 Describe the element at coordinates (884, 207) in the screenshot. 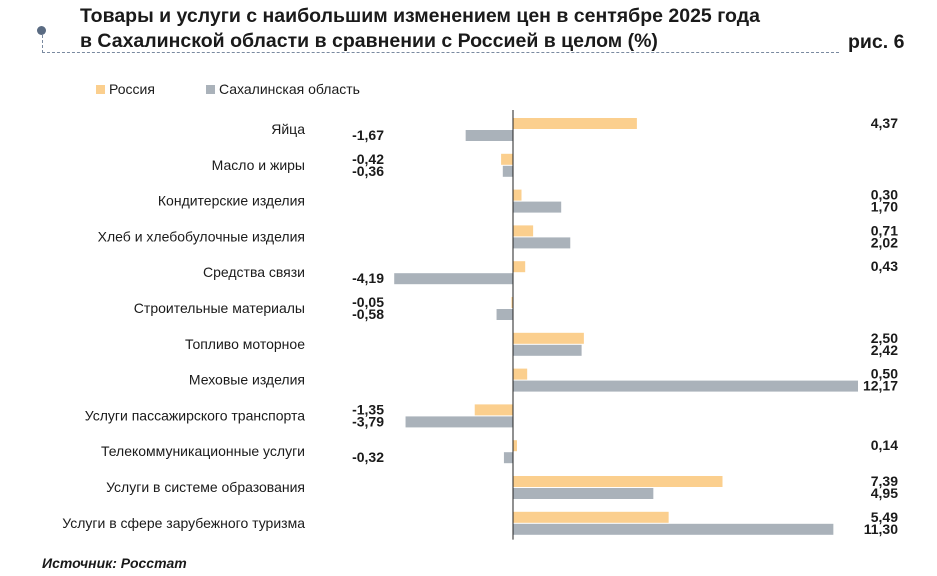

I see `value-label-sakhalin: 1,70` at that location.